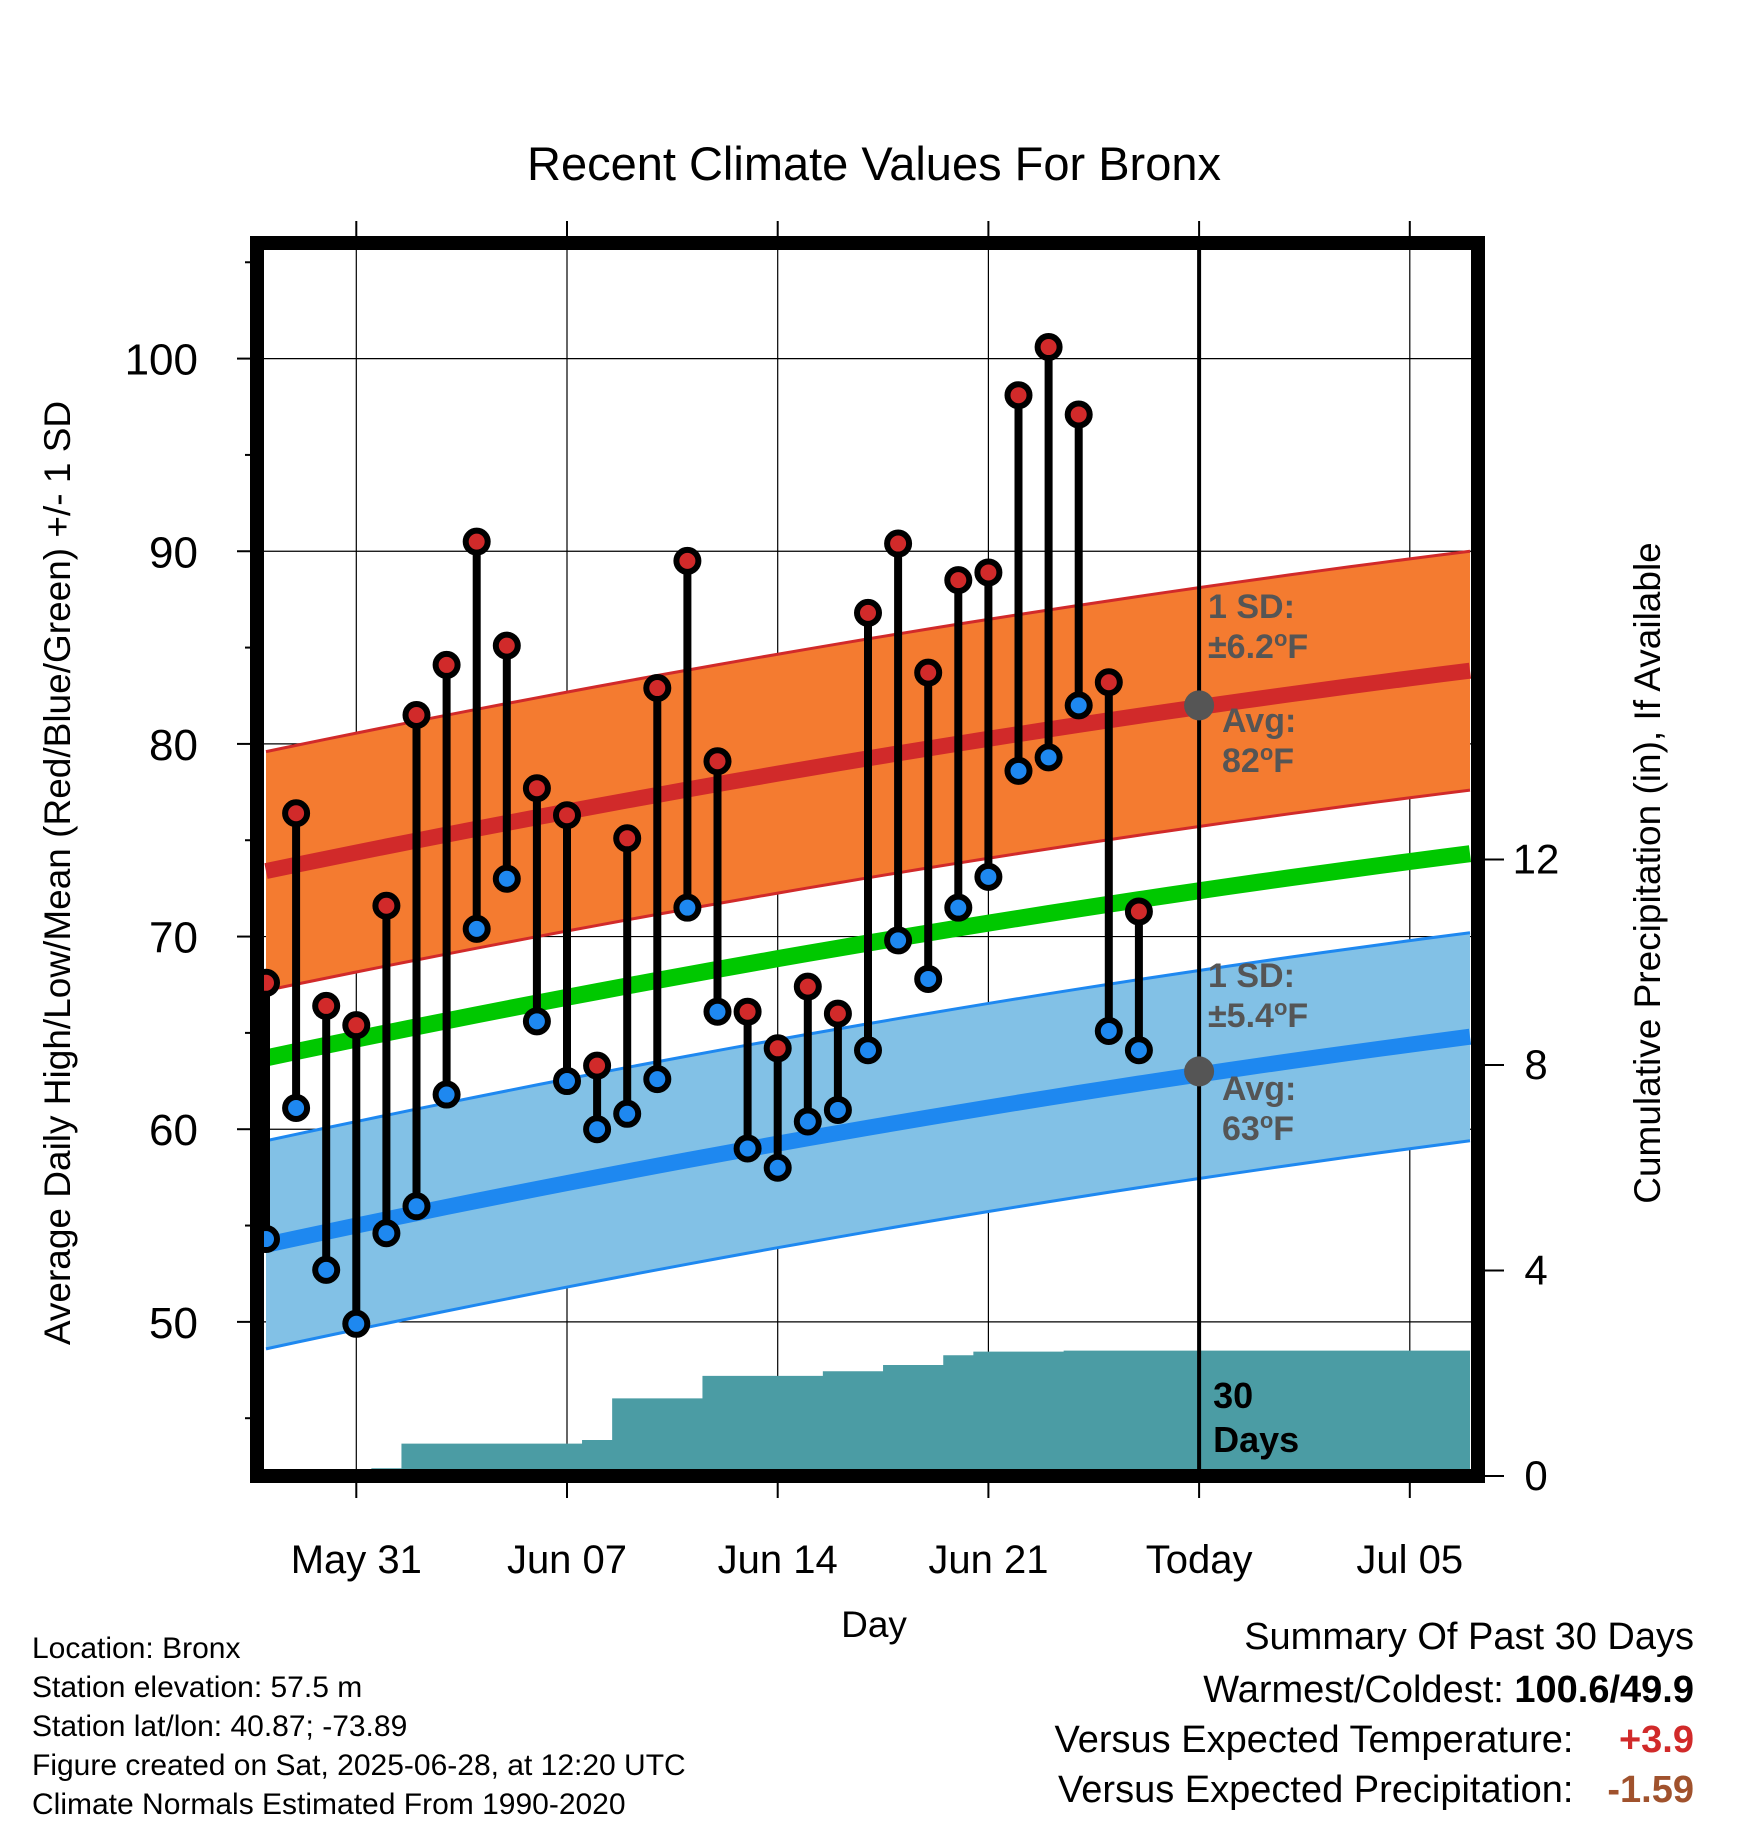 This screenshot has width=1748, height=1828. Describe the element at coordinates (1353, 1690) in the screenshot. I see `summary-warm-cold-label: Warmest/Coldest:` at that location.